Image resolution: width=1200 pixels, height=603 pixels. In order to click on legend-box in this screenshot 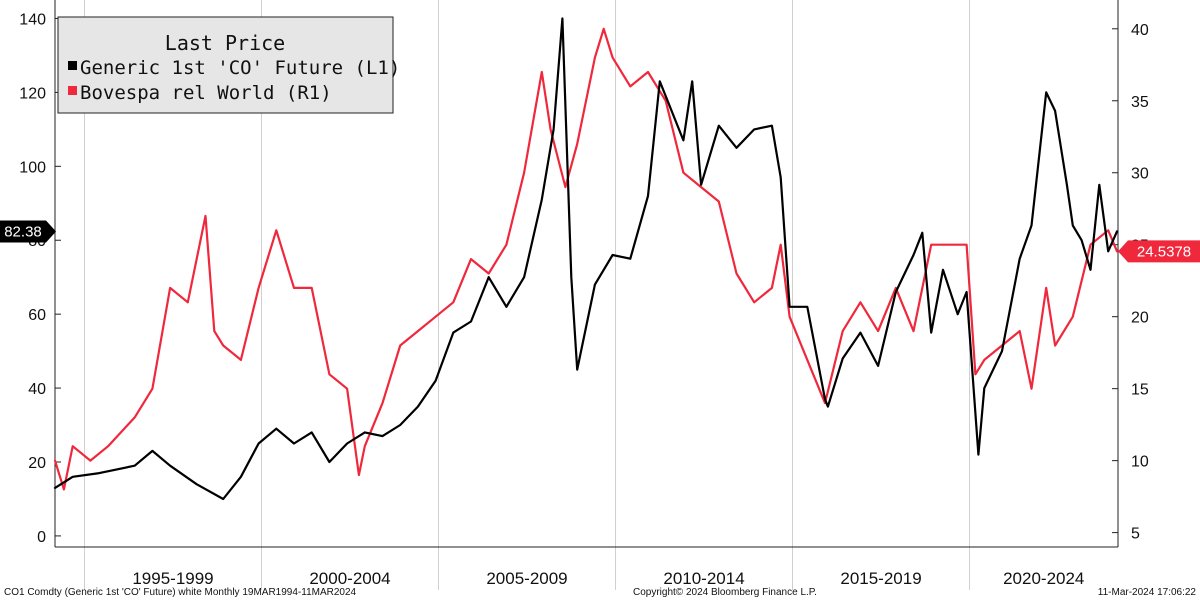, I will do `click(225, 65)`.